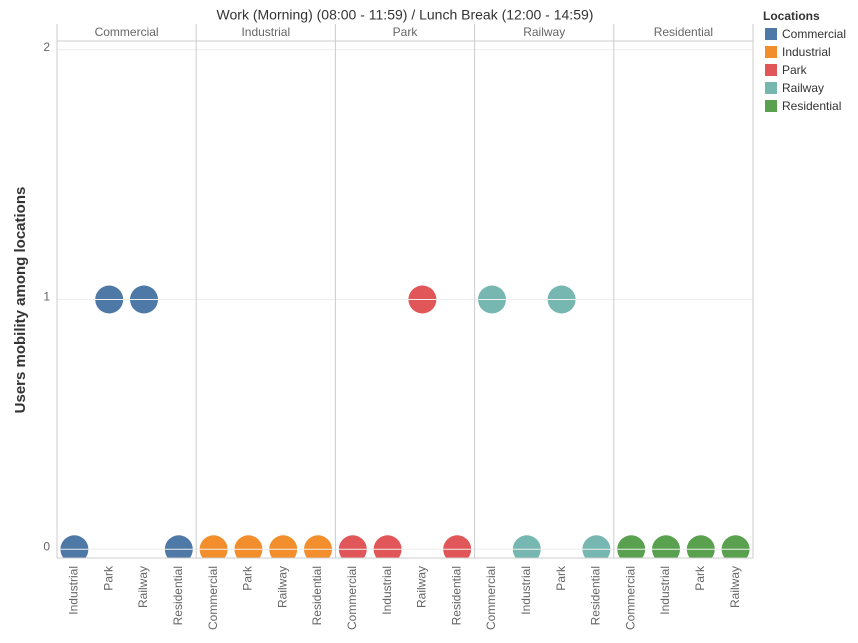 Image resolution: width=858 pixels, height=643 pixels. Describe the element at coordinates (803, 88) in the screenshot. I see `legend-label: Railway` at that location.